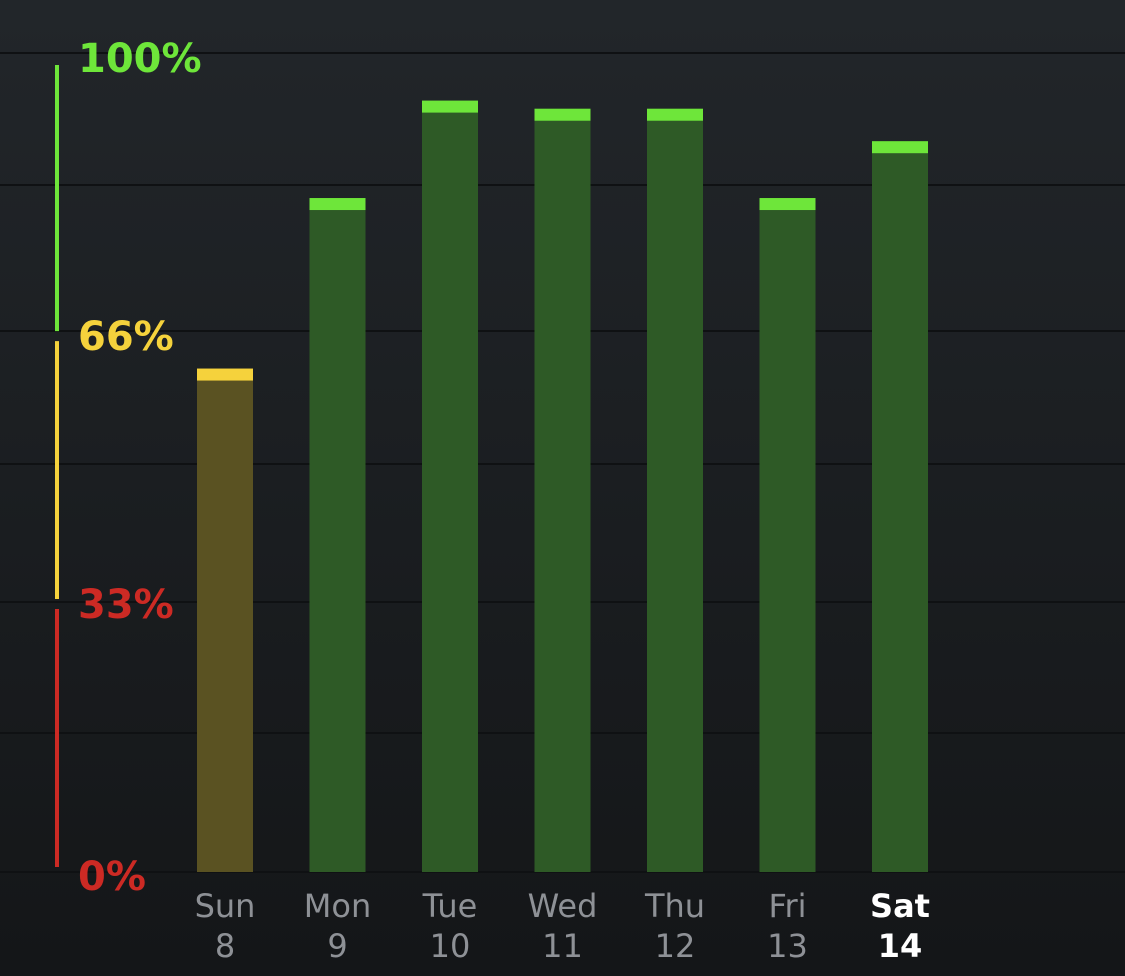 This screenshot has width=1125, height=976. Describe the element at coordinates (450, 946) in the screenshot. I see `x-date-label: 10` at that location.